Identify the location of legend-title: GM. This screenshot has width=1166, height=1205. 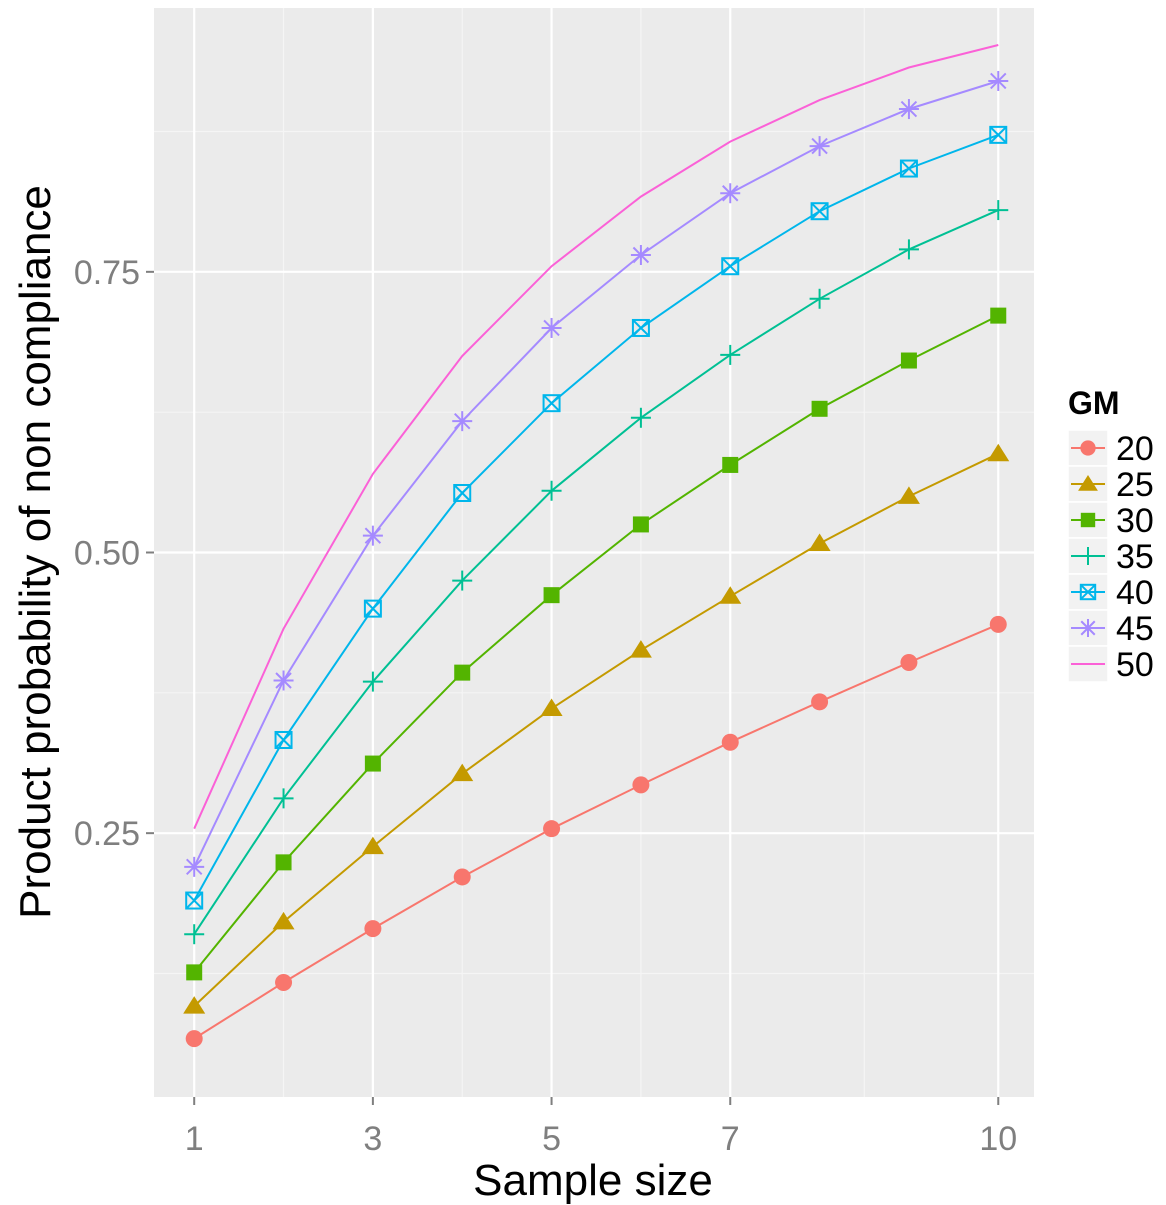
(1094, 403).